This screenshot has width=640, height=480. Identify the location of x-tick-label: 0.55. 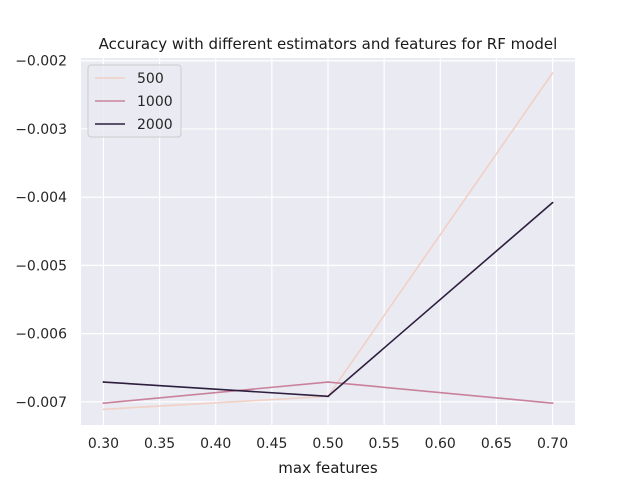
(384, 444).